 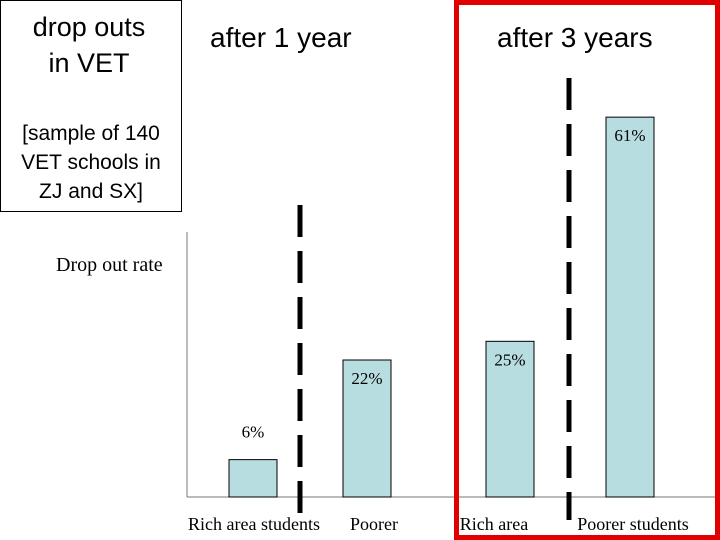 I want to click on category-label-4: Poorer students, so click(x=633, y=524).